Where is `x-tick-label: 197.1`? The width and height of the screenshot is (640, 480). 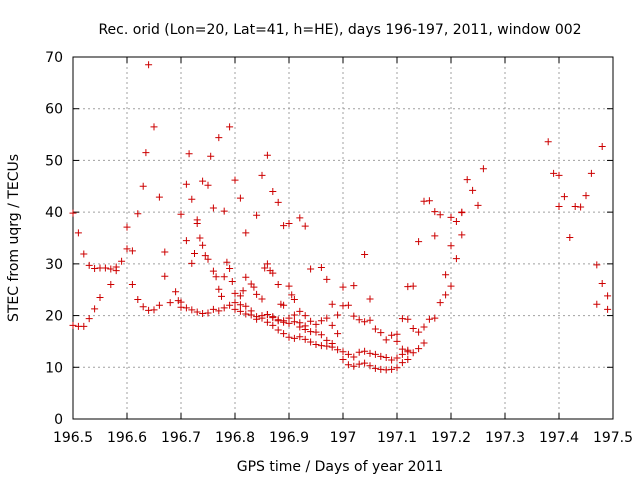
x-tick-label: 197.1 is located at coordinates (397, 438).